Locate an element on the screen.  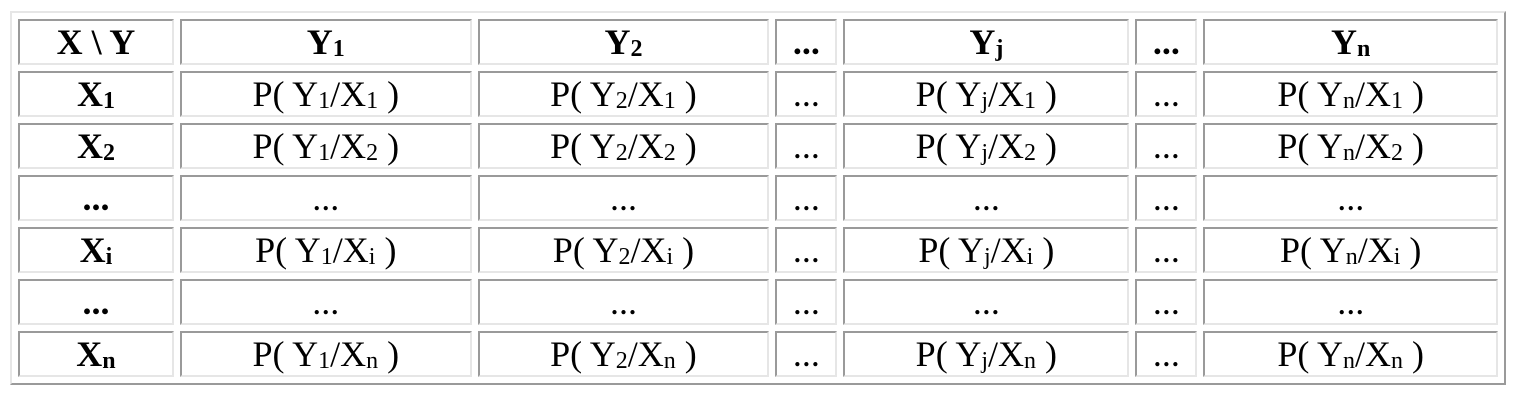
probability-cell: P( Y2/Xi ) is located at coordinates (623, 250).